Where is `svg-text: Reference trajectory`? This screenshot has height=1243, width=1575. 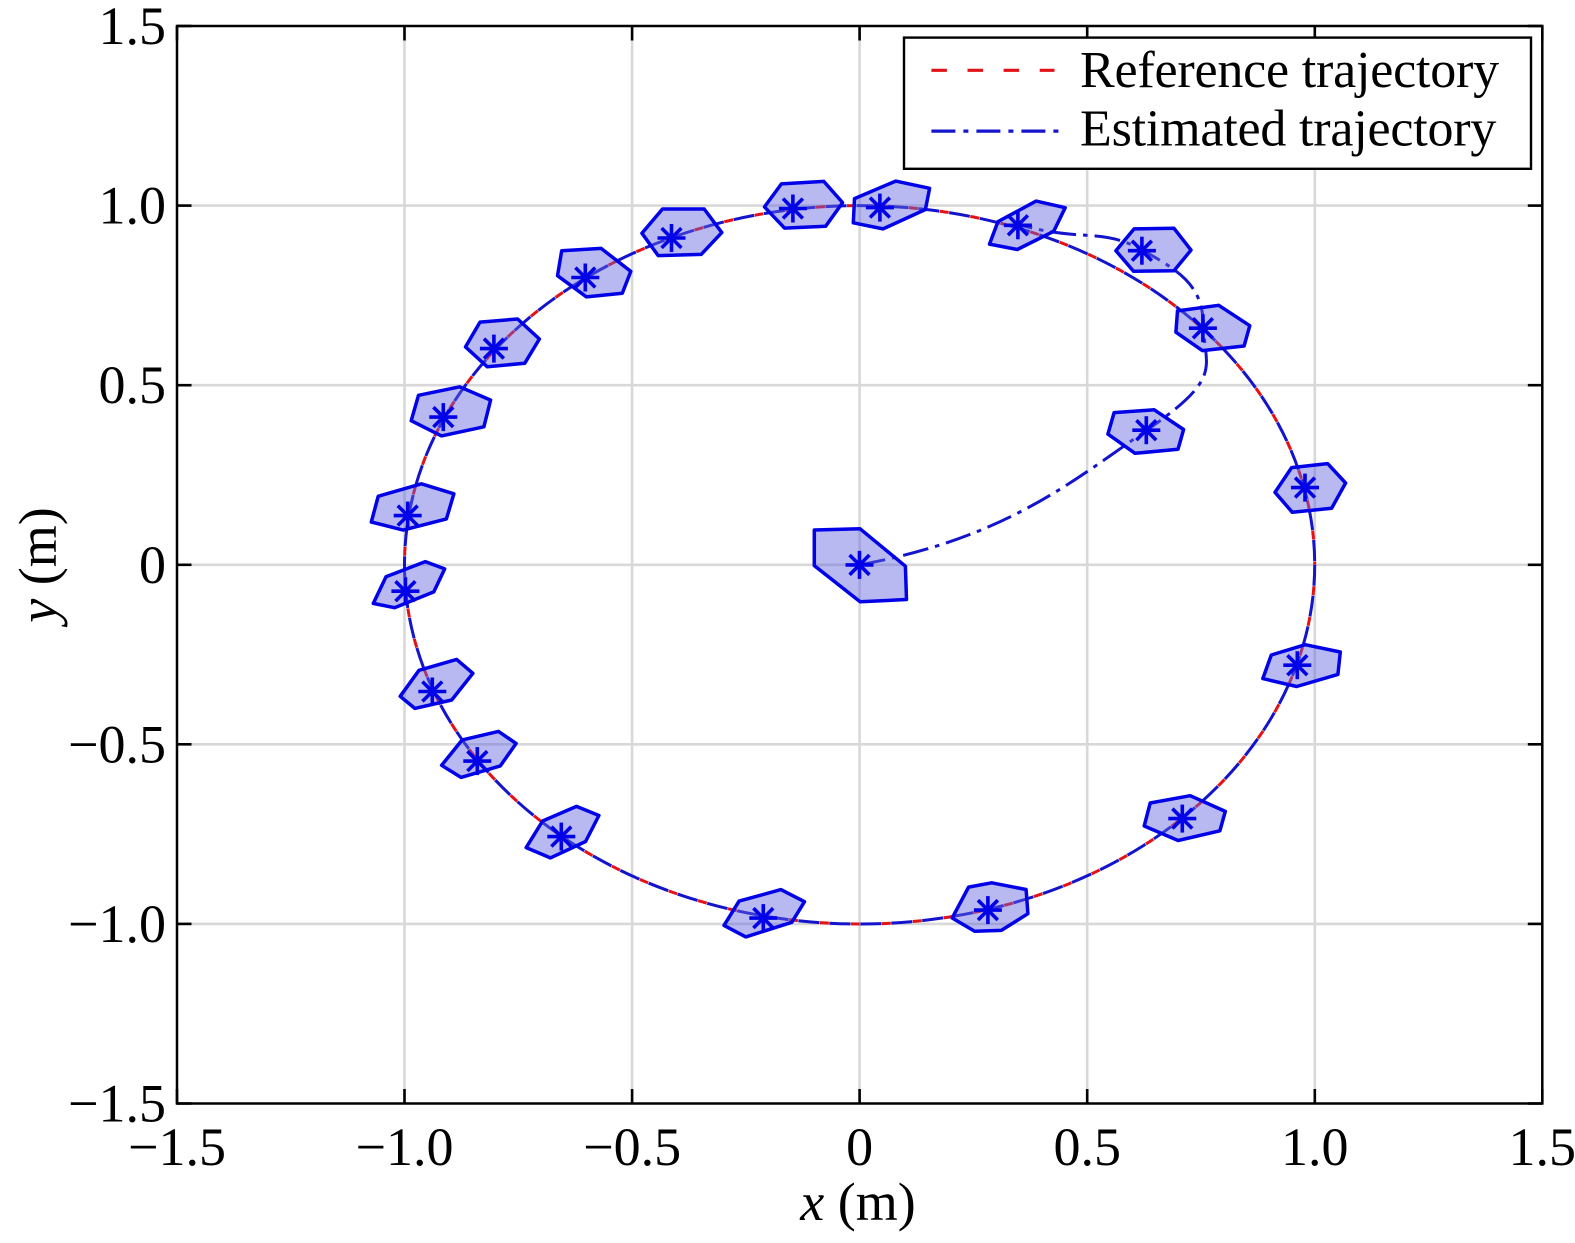
svg-text: Reference trajectory is located at coordinates (1289, 70).